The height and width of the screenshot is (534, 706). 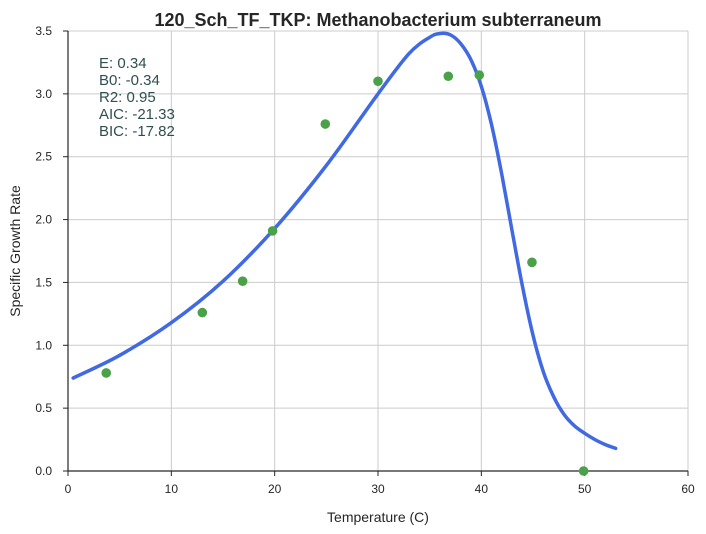 What do you see at coordinates (43, 282) in the screenshot?
I see `y-tick-label: 1.5` at bounding box center [43, 282].